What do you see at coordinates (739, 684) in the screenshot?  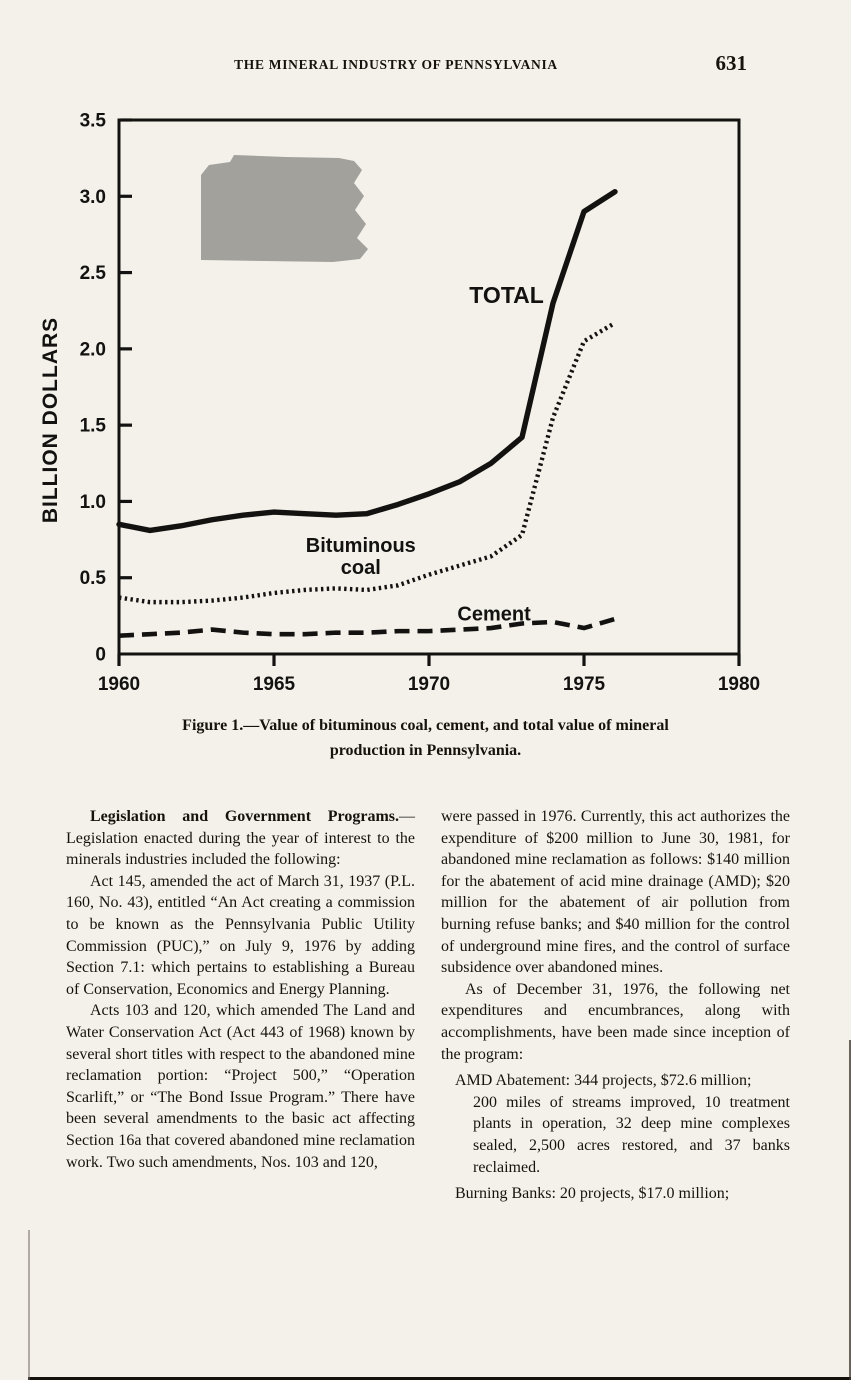 I see `x-tick-label: 1980` at bounding box center [739, 684].